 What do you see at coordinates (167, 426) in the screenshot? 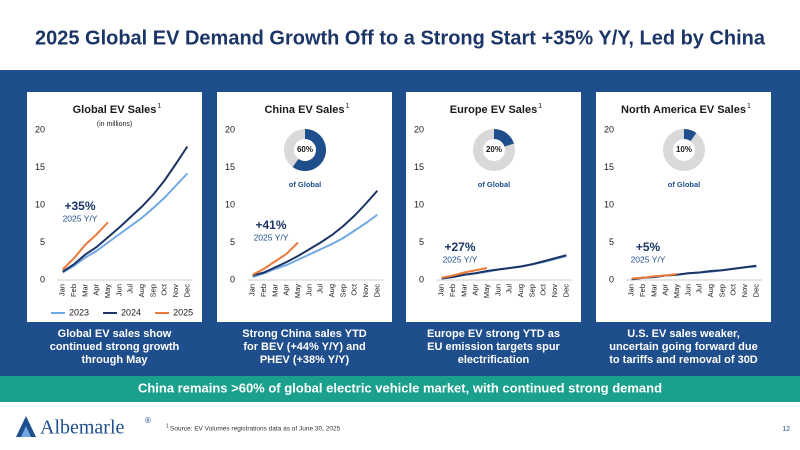
I see `footnote-mark: 1` at bounding box center [167, 426].